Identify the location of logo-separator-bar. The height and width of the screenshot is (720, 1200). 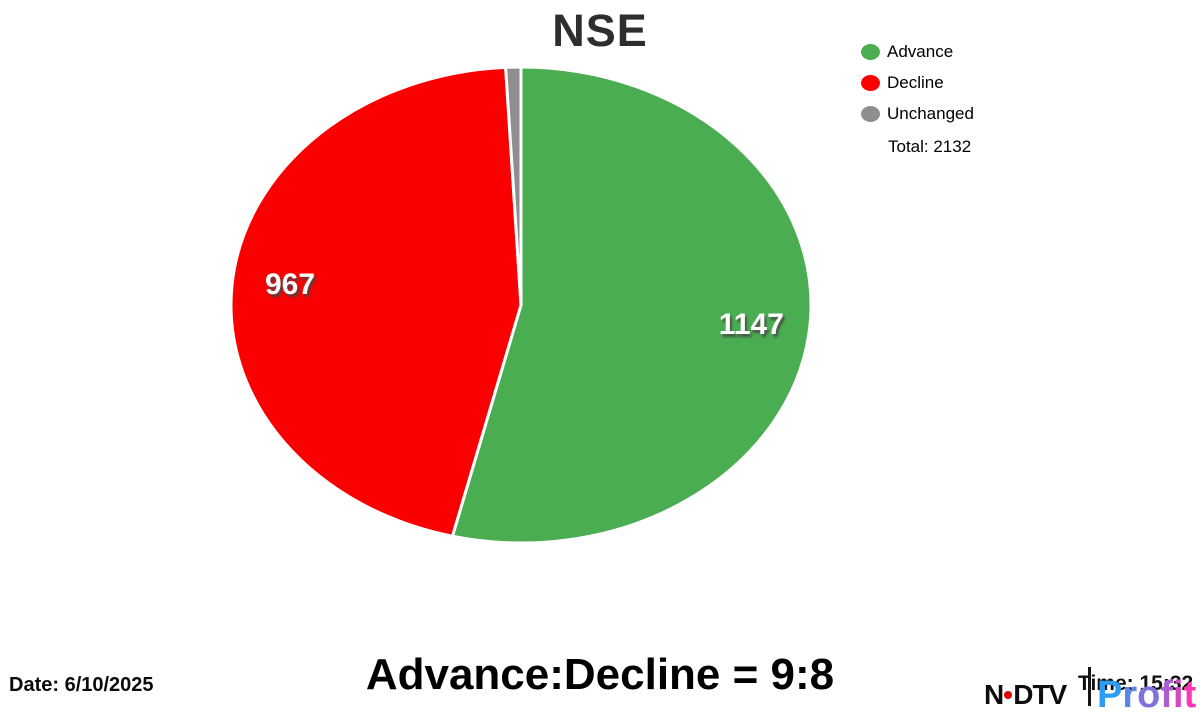
(1089, 686).